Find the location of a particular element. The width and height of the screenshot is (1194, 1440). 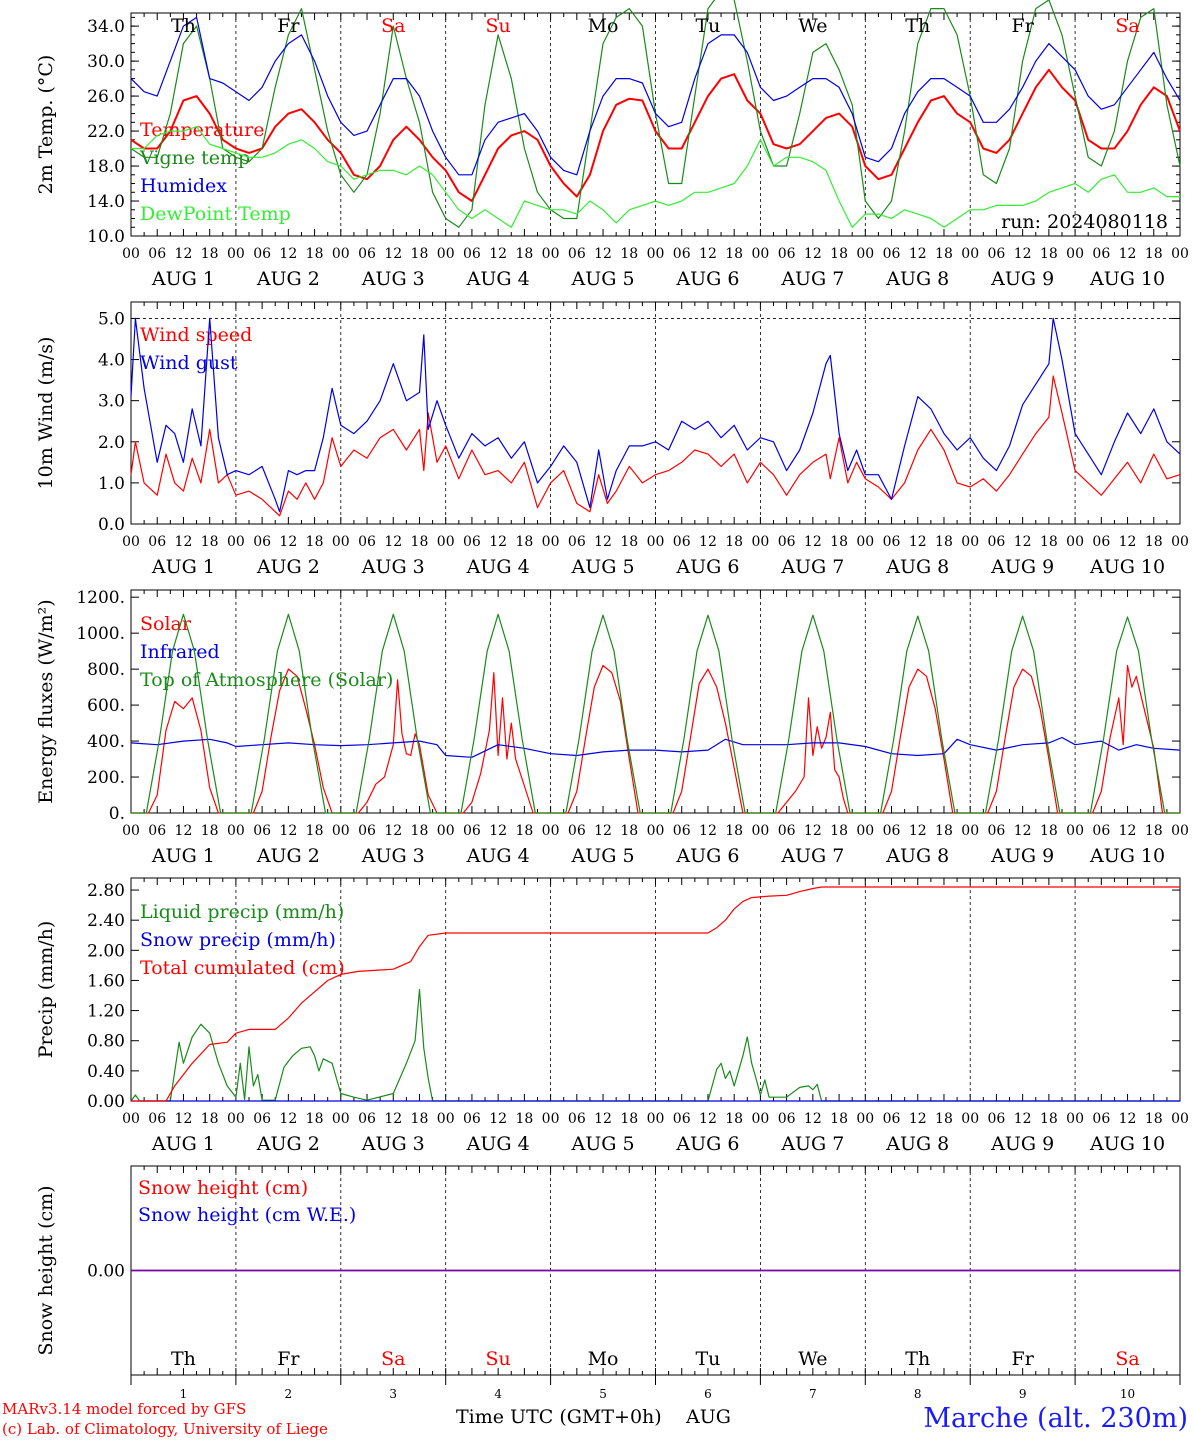

day-number: 7 is located at coordinates (813, 1394).